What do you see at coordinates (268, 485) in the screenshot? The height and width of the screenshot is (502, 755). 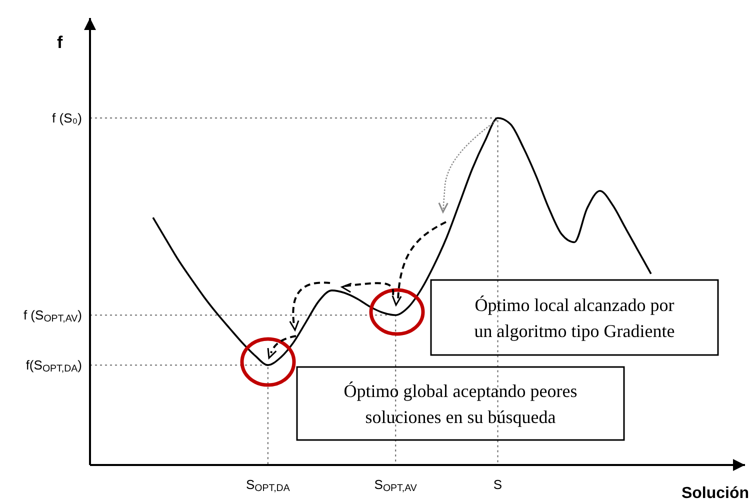 I see `x-tick-label: S$_{OPT,DA}$` at bounding box center [268, 485].